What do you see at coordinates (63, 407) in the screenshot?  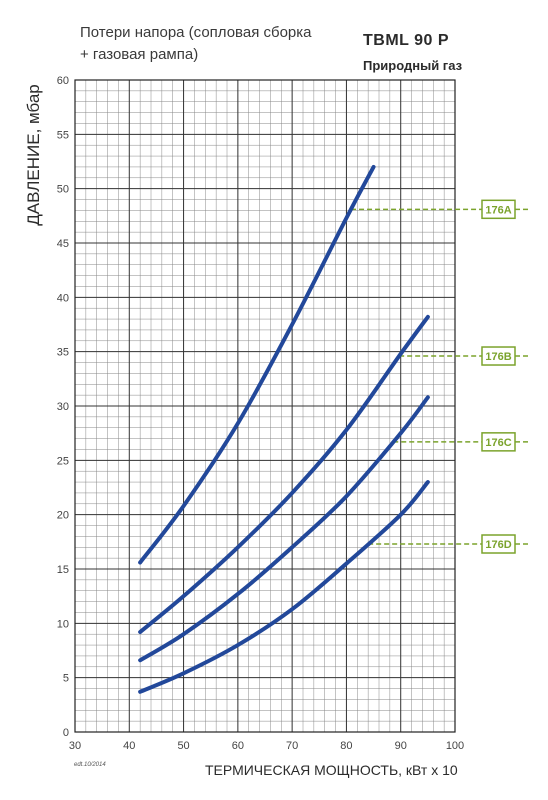 I see `y-tick-label: 30` at bounding box center [63, 407].